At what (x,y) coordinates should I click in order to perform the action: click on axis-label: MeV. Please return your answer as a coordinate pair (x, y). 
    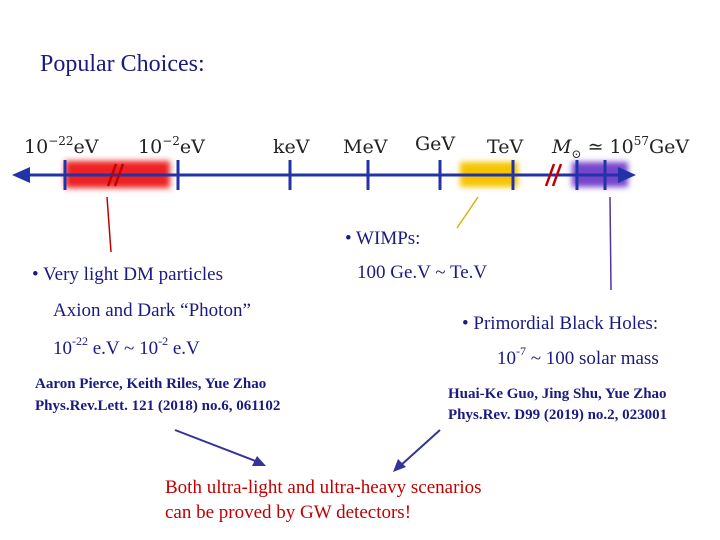
    Looking at the image, I should click on (365, 147).